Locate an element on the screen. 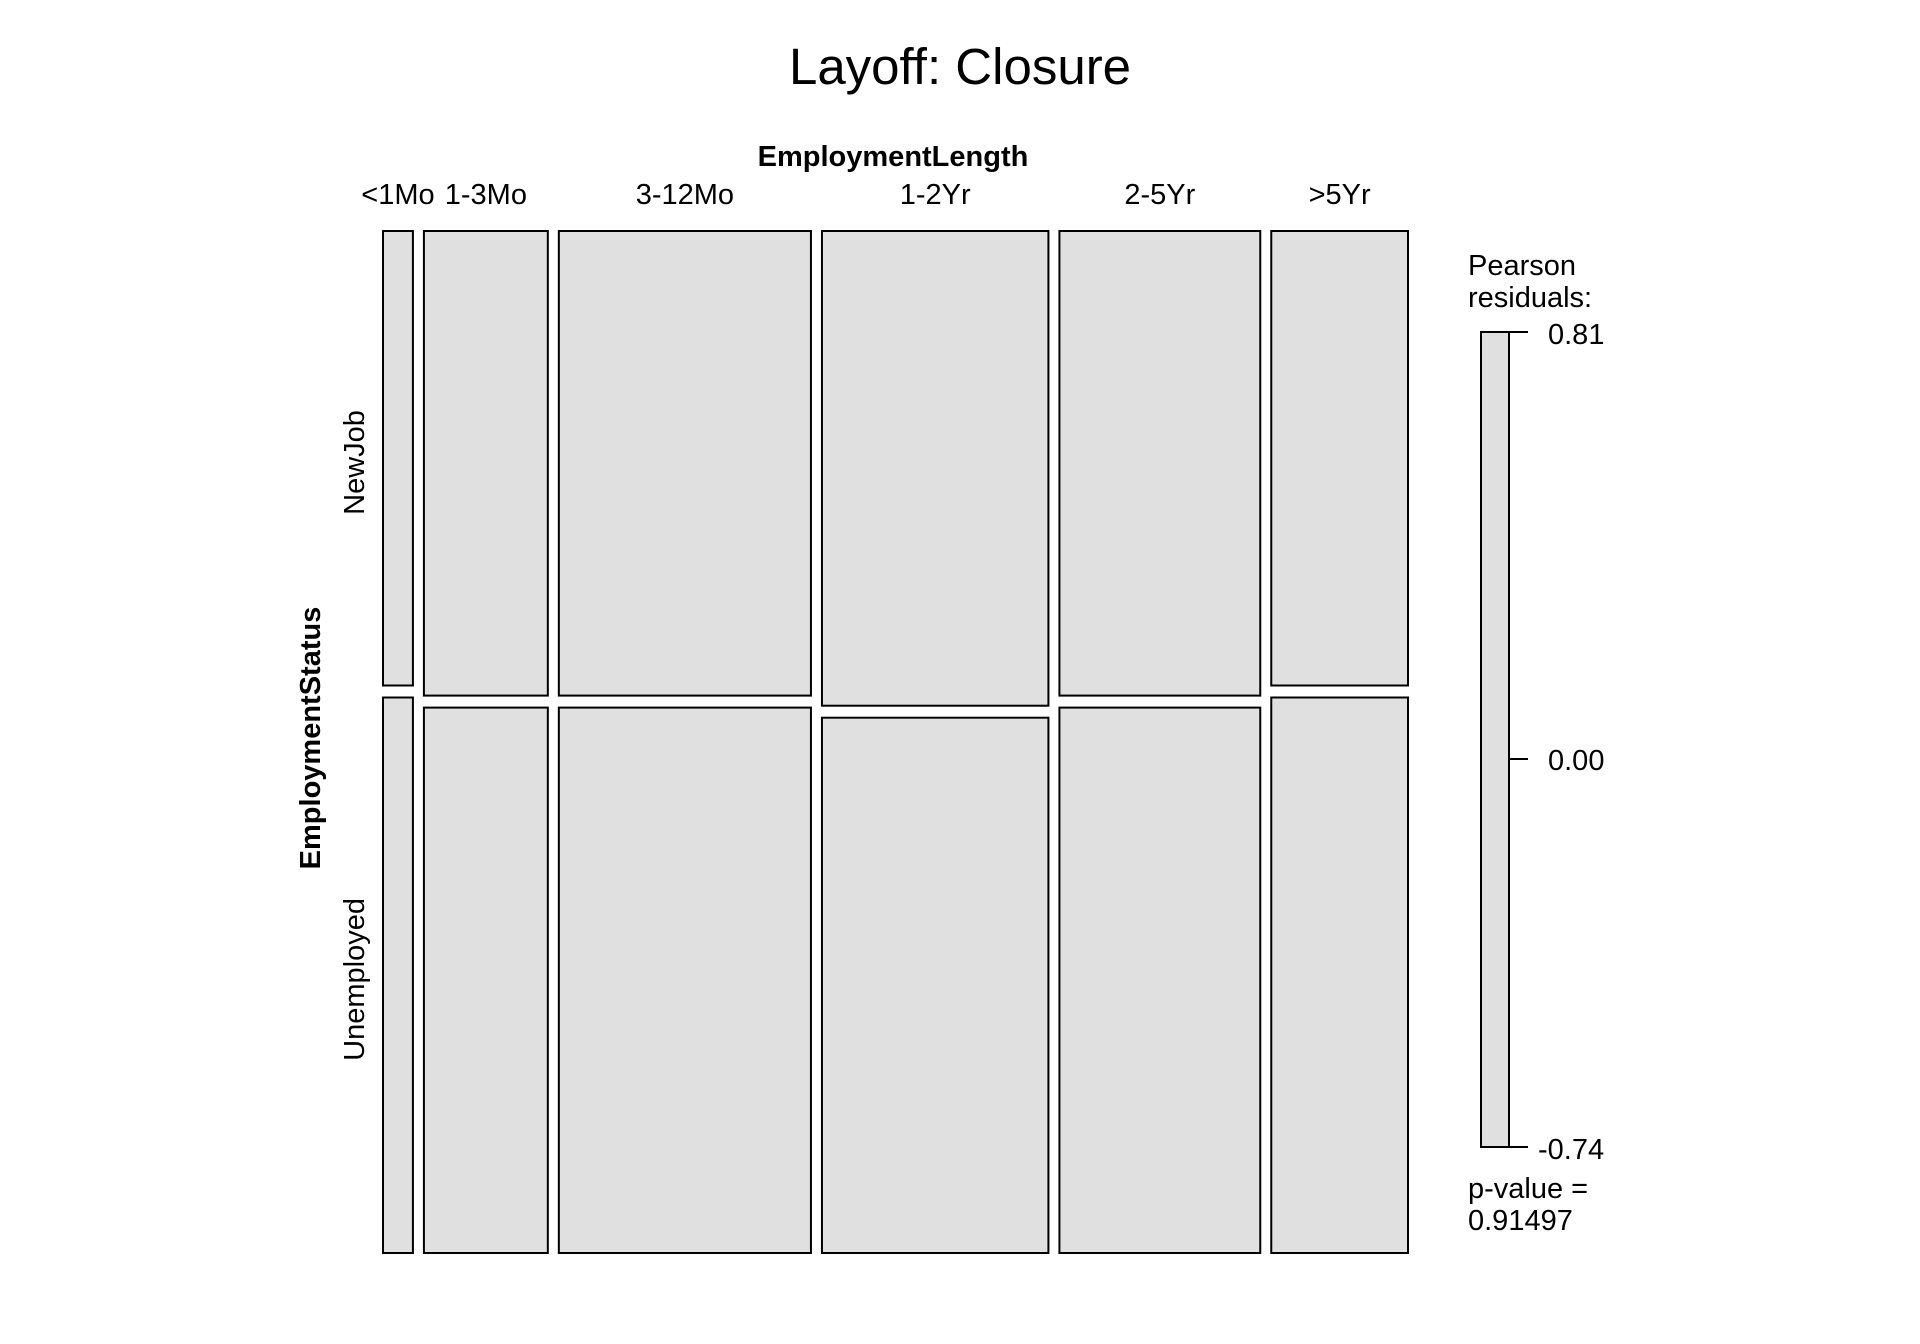 The image size is (1920, 1344). column-level-label: >5Yr is located at coordinates (1340, 195).